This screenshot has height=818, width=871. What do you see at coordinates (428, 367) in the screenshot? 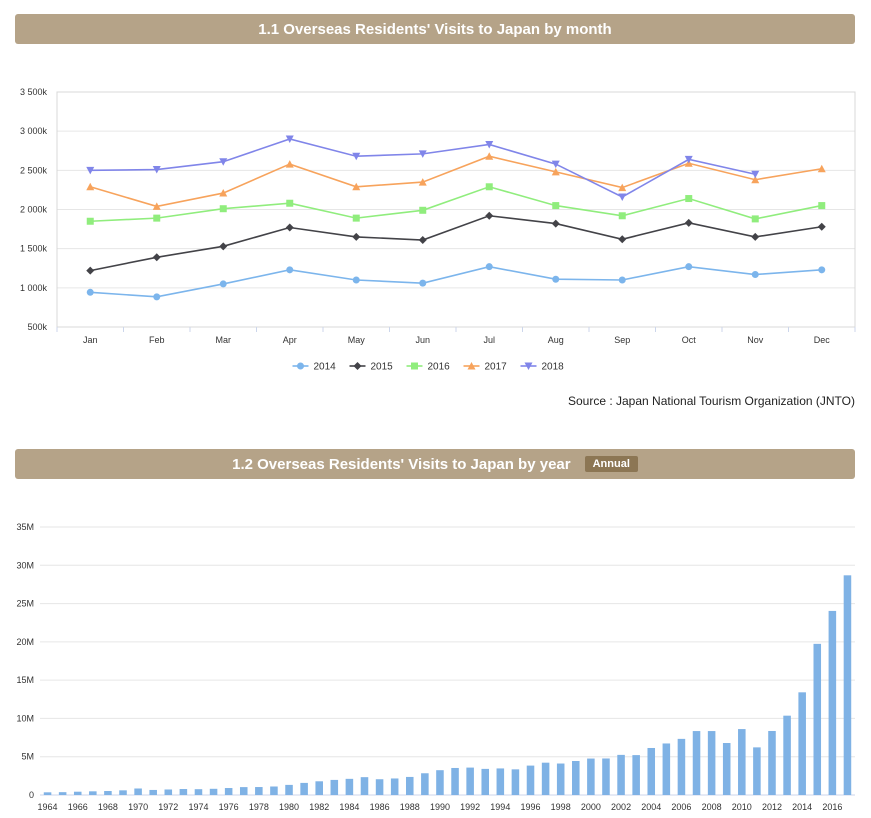
I see `legend-item-2016: 2016` at bounding box center [428, 367].